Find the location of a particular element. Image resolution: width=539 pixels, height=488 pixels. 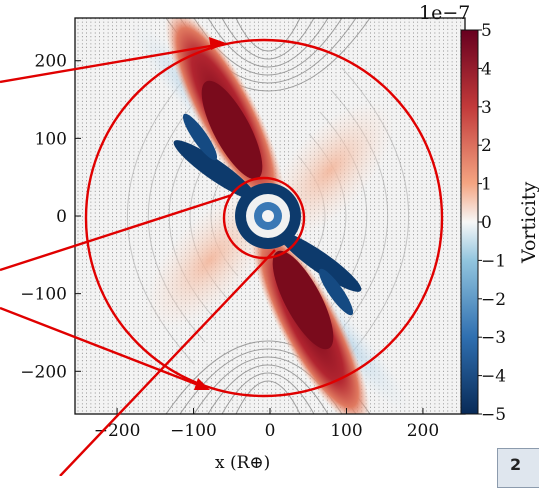

x-axis: −200 −100 0 100 200 is located at coordinates (266, 424).